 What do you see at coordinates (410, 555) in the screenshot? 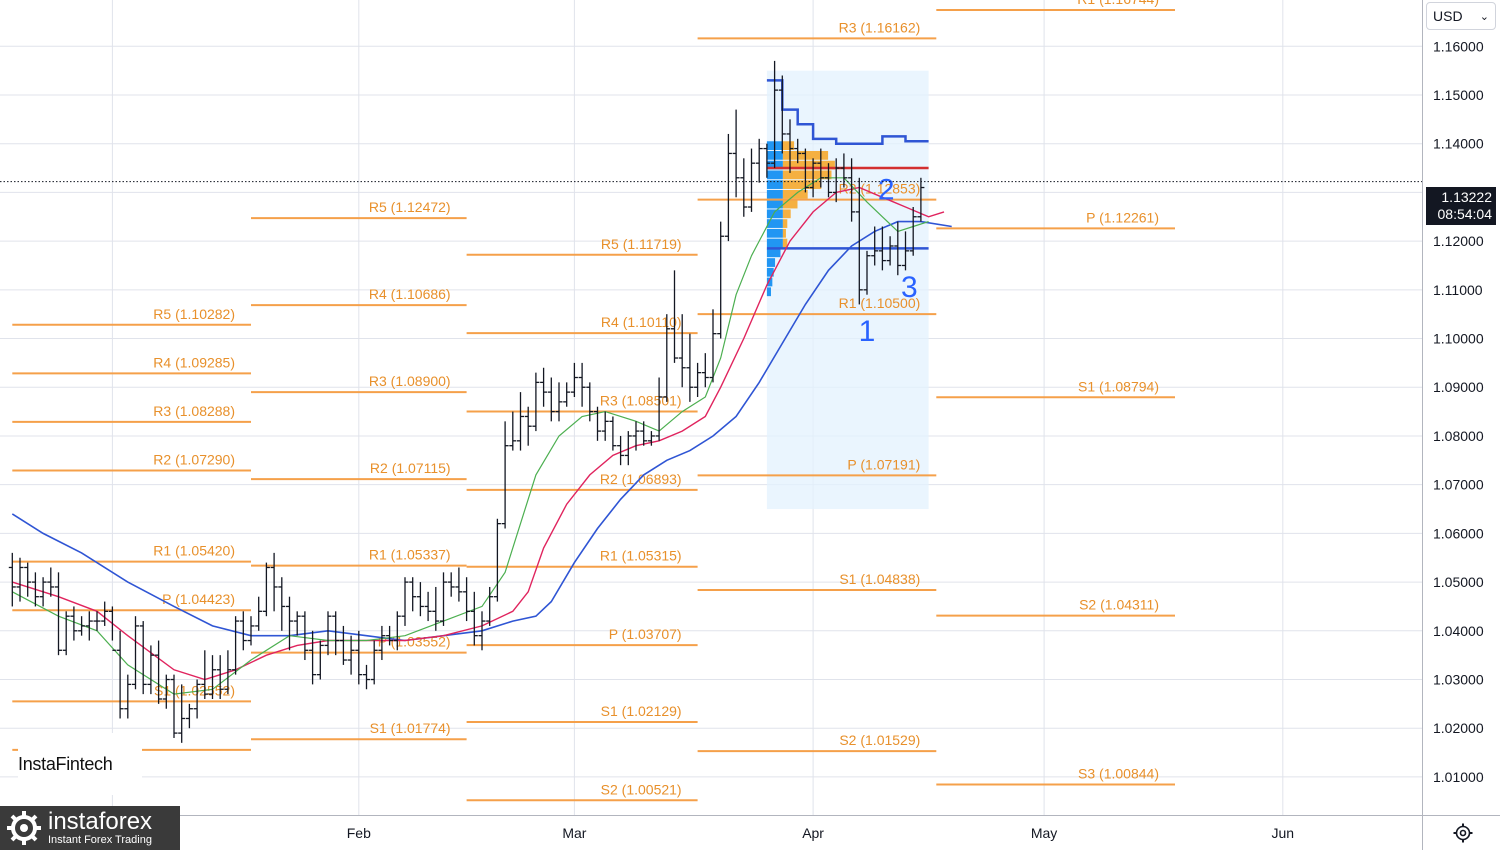
I see `pivot-label-r1: R1 (1.05337)` at bounding box center [410, 555].